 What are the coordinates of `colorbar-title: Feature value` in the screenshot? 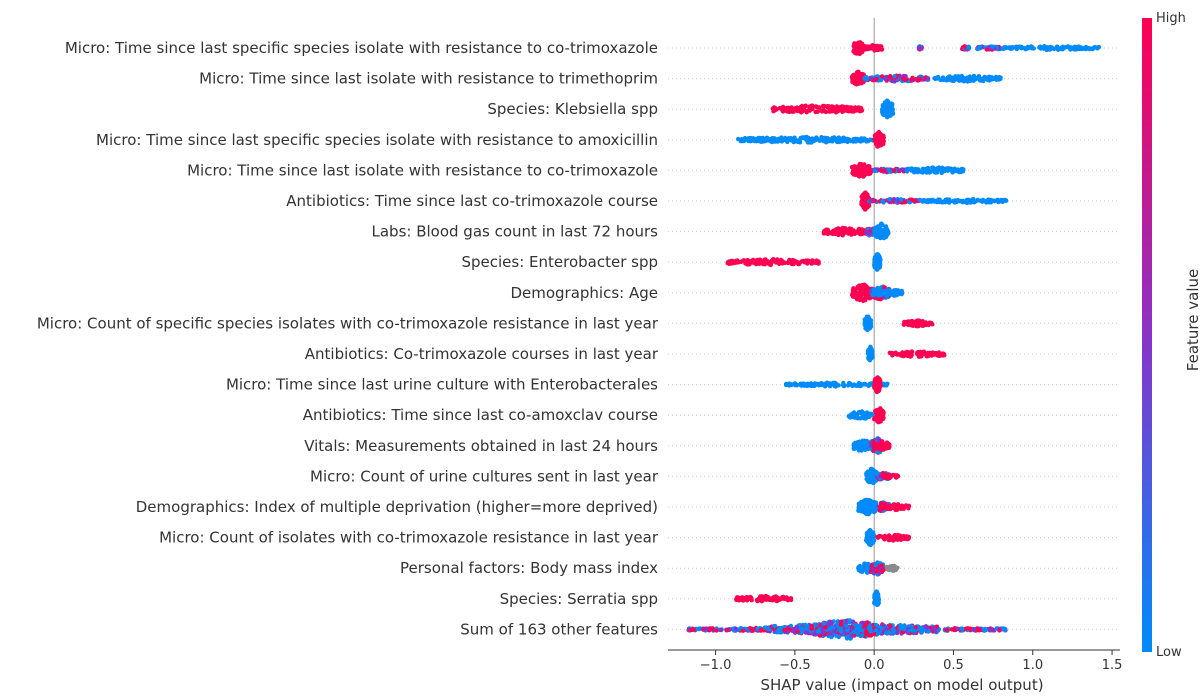 It's located at (1193, 320).